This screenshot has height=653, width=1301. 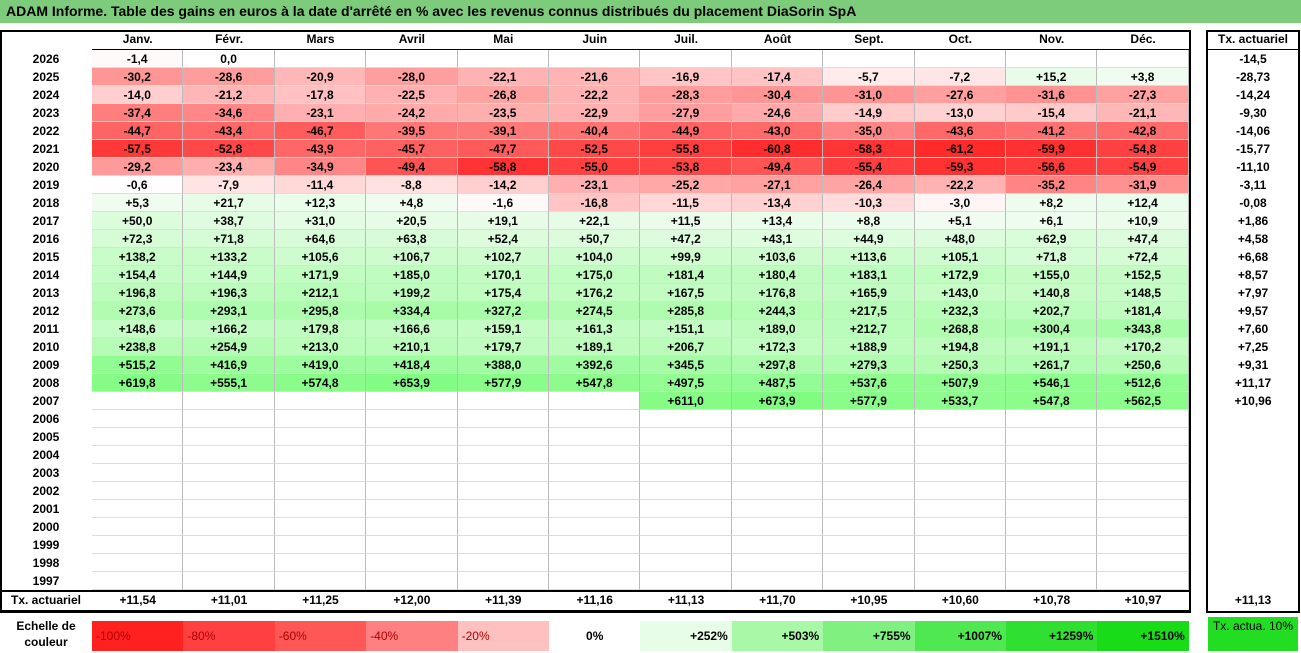 I want to click on scale-label: Echelle de couleur, so click(x=46, y=634).